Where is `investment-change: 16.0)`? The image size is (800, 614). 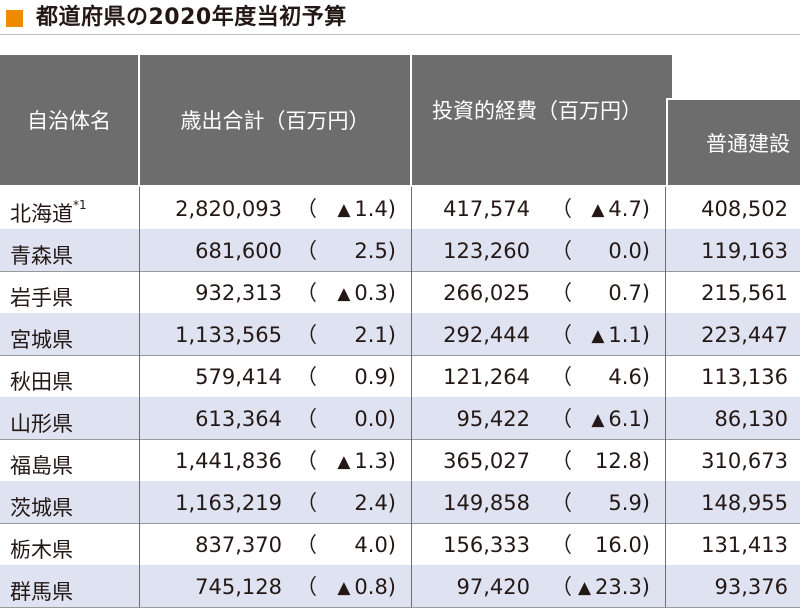 investment-change: 16.0) is located at coordinates (620, 544).